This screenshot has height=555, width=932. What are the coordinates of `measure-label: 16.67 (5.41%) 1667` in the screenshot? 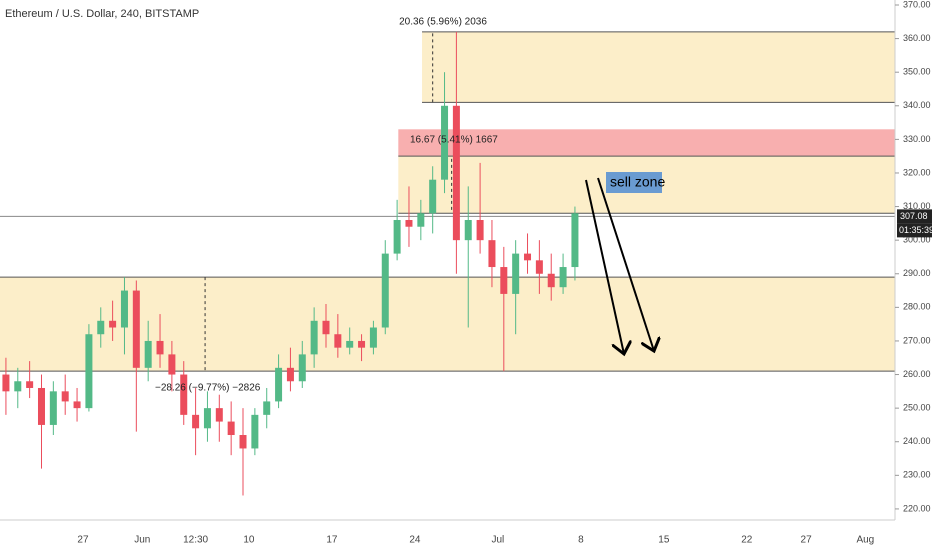 It's located at (454, 140).